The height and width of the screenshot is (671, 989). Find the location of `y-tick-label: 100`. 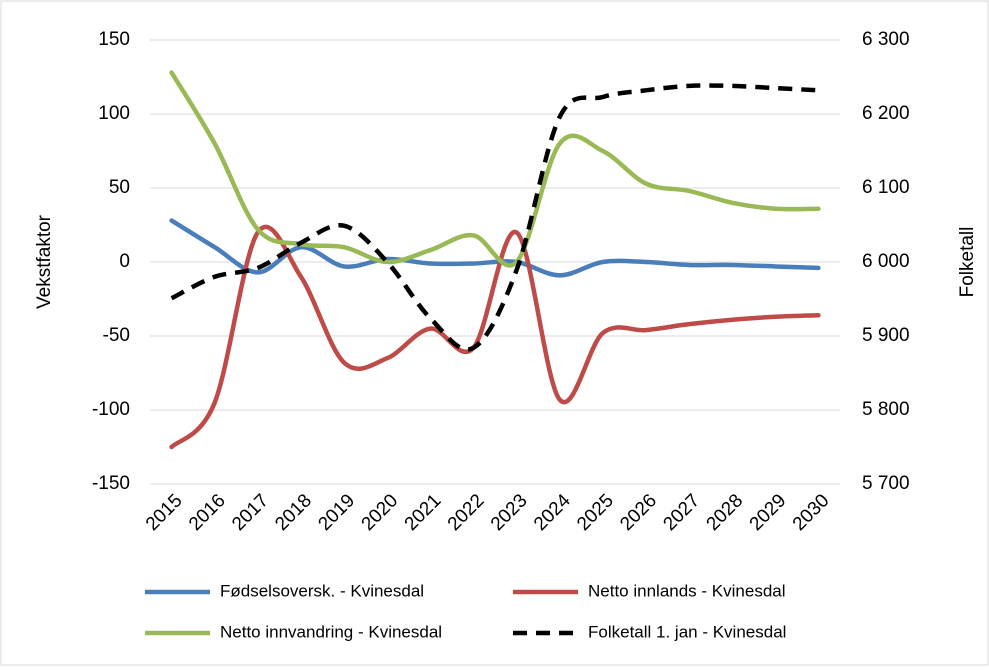

y-tick-label: 100 is located at coordinates (114, 113).